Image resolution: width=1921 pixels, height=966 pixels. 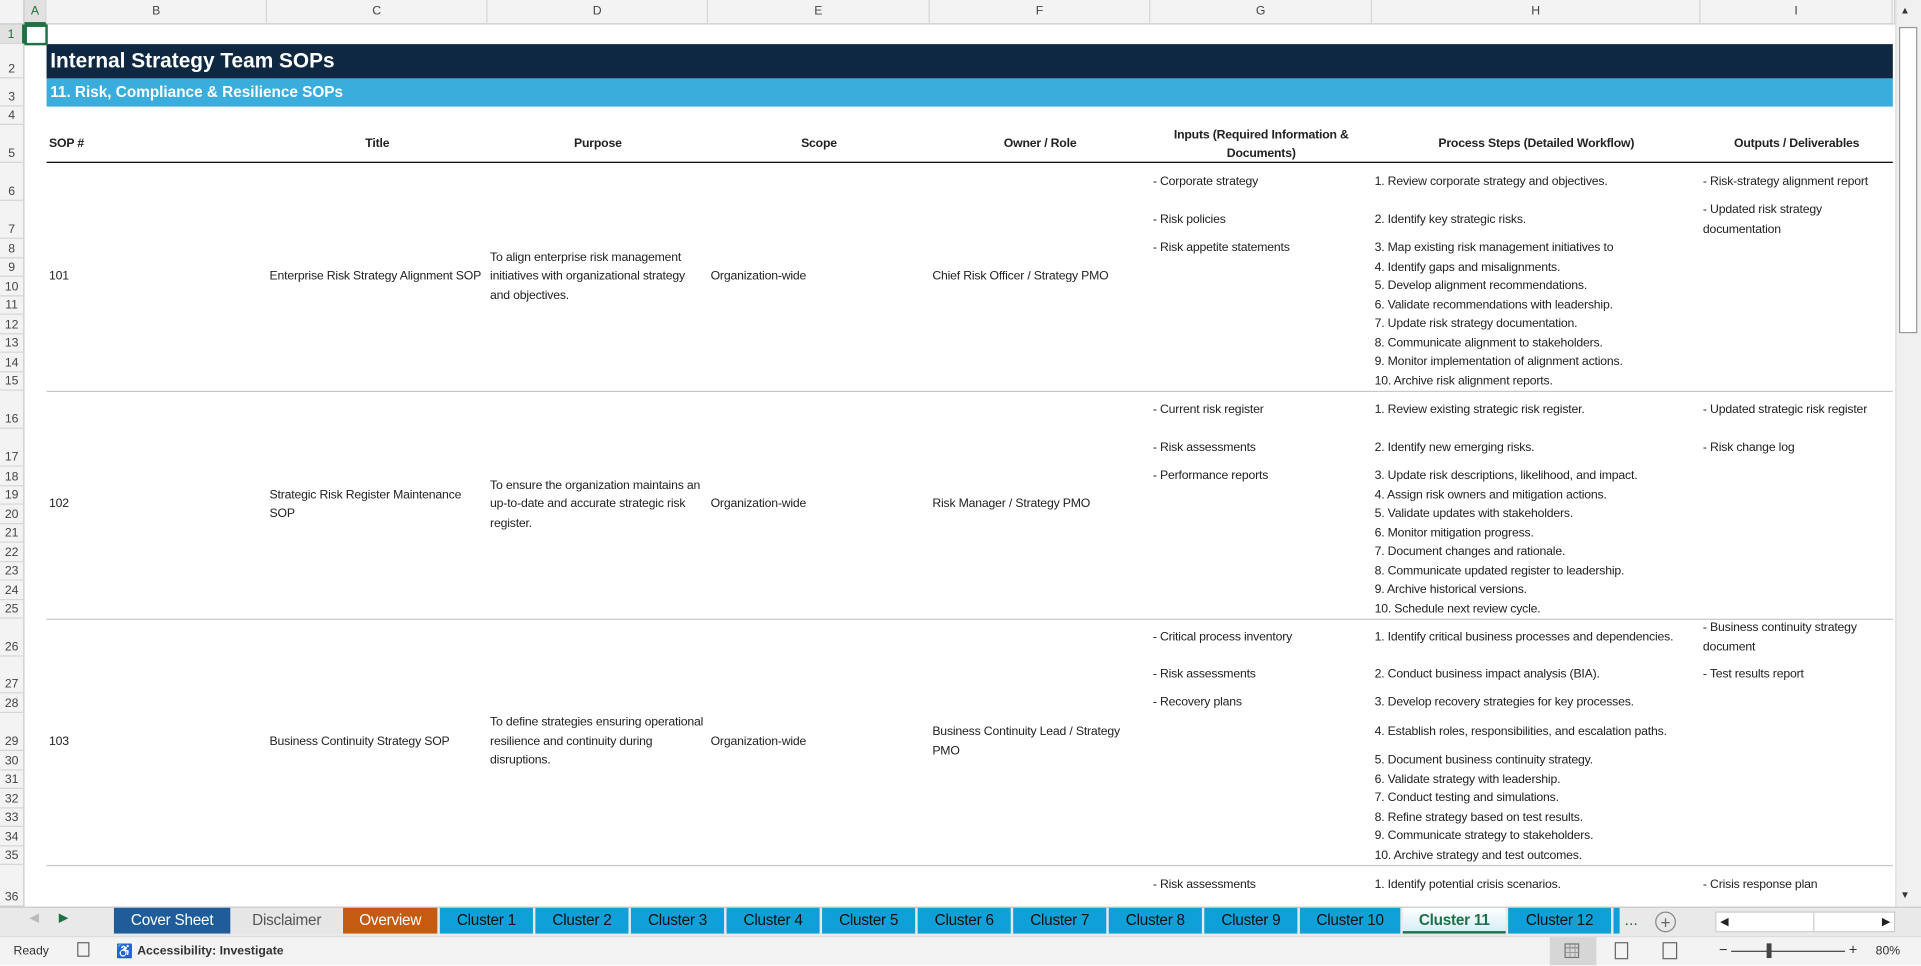 I want to click on page-layout-view-icon, so click(x=1621, y=951).